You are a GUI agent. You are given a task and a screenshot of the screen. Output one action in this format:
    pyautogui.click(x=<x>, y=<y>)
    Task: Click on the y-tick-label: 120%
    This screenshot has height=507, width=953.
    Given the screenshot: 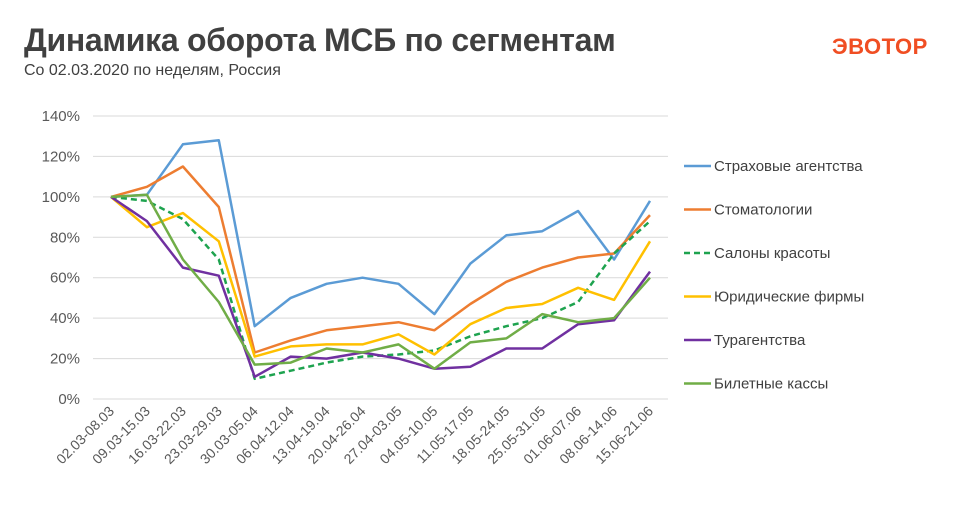 What is the action you would take?
    pyautogui.click(x=61, y=156)
    